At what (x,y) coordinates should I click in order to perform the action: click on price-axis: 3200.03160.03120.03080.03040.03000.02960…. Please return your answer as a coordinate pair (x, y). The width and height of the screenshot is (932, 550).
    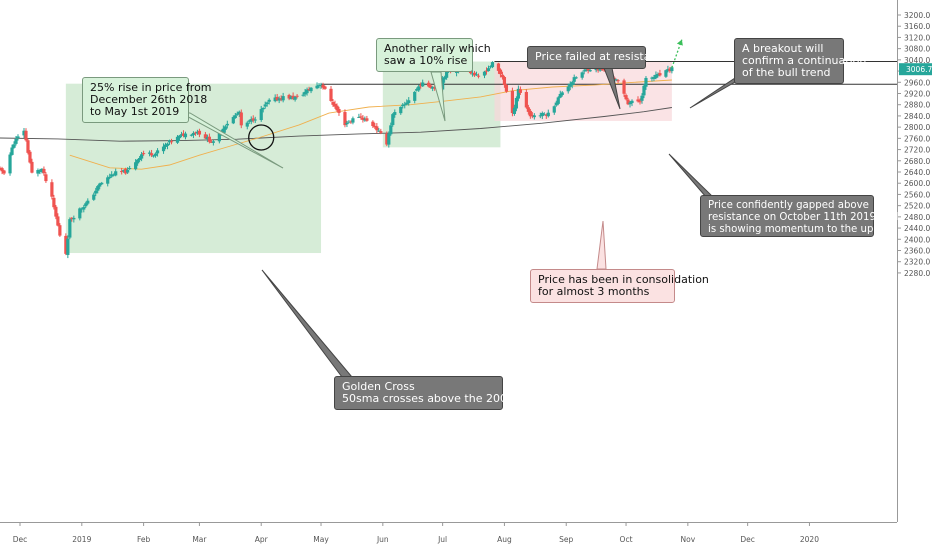
    Looking at the image, I should click on (914, 275).